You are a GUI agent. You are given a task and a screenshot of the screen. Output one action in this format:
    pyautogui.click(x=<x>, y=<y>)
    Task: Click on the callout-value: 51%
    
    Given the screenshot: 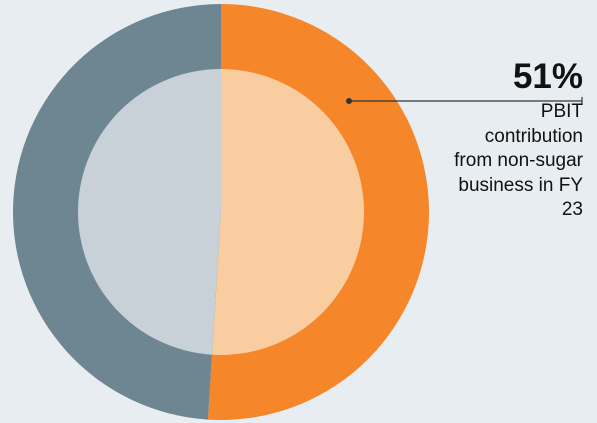 What is the action you would take?
    pyautogui.click(x=547, y=76)
    